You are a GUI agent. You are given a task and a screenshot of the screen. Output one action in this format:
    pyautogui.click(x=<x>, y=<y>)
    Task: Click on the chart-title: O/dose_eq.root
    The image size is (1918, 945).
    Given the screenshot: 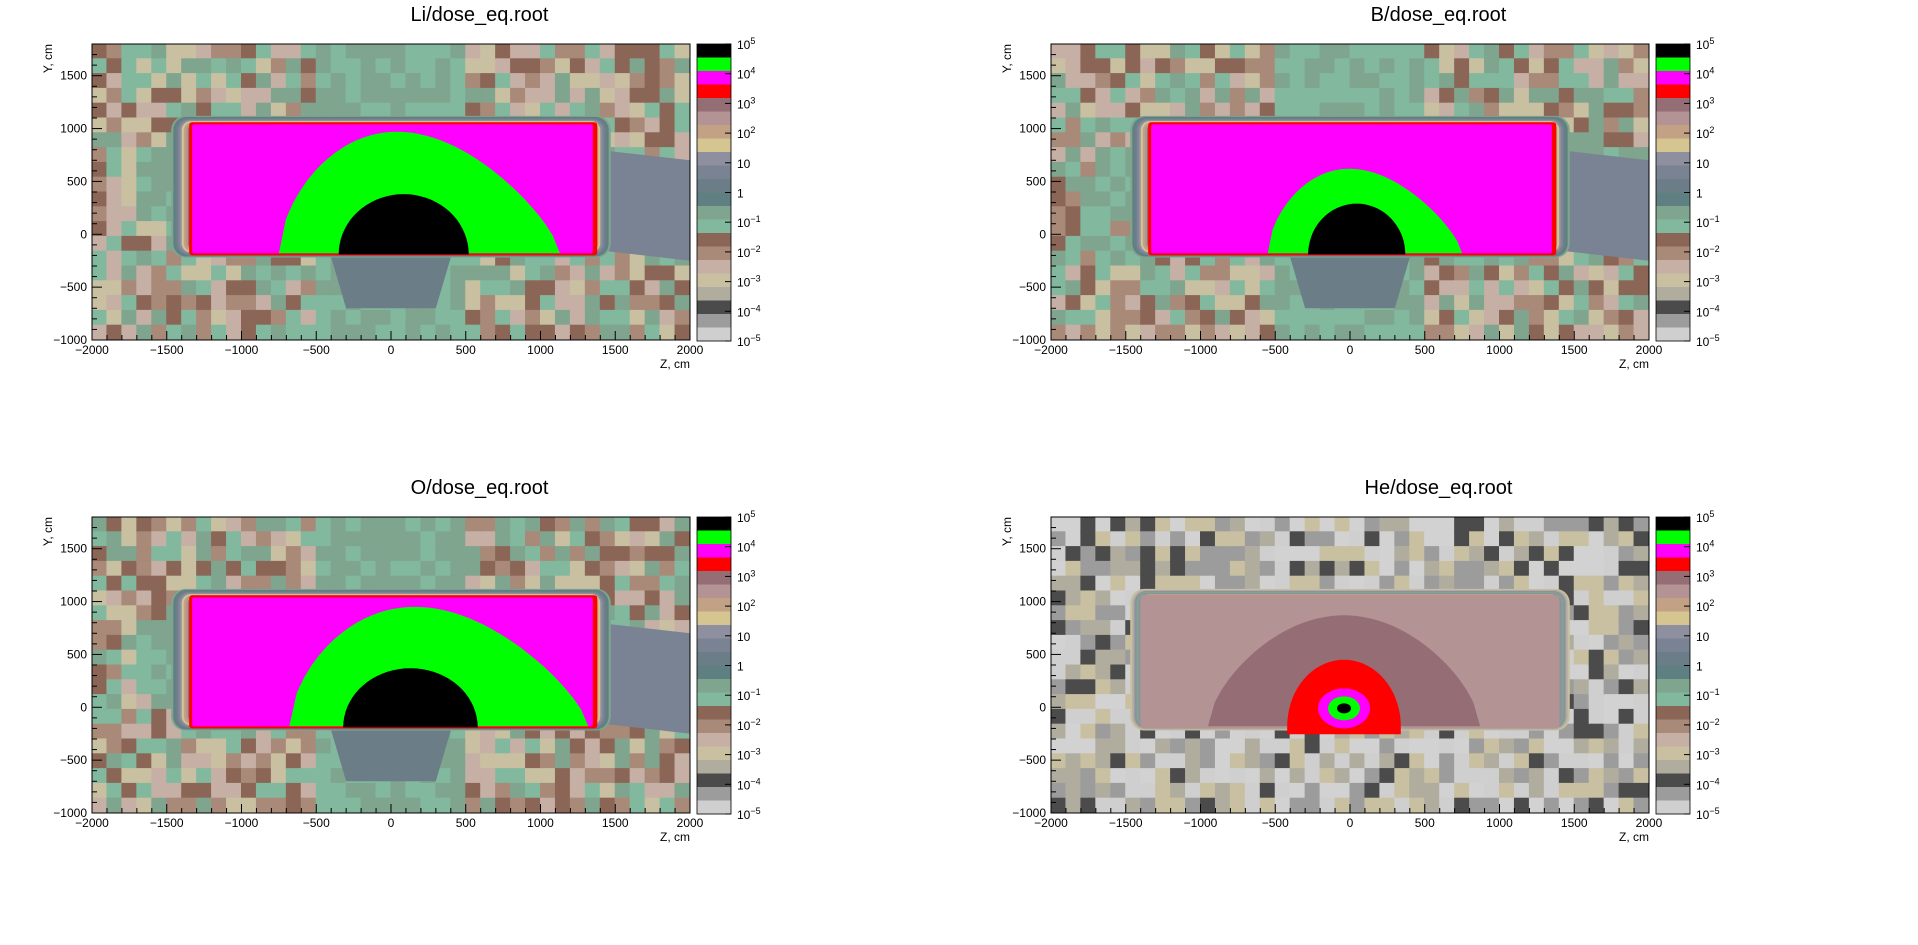 What is the action you would take?
    pyautogui.click(x=479, y=488)
    